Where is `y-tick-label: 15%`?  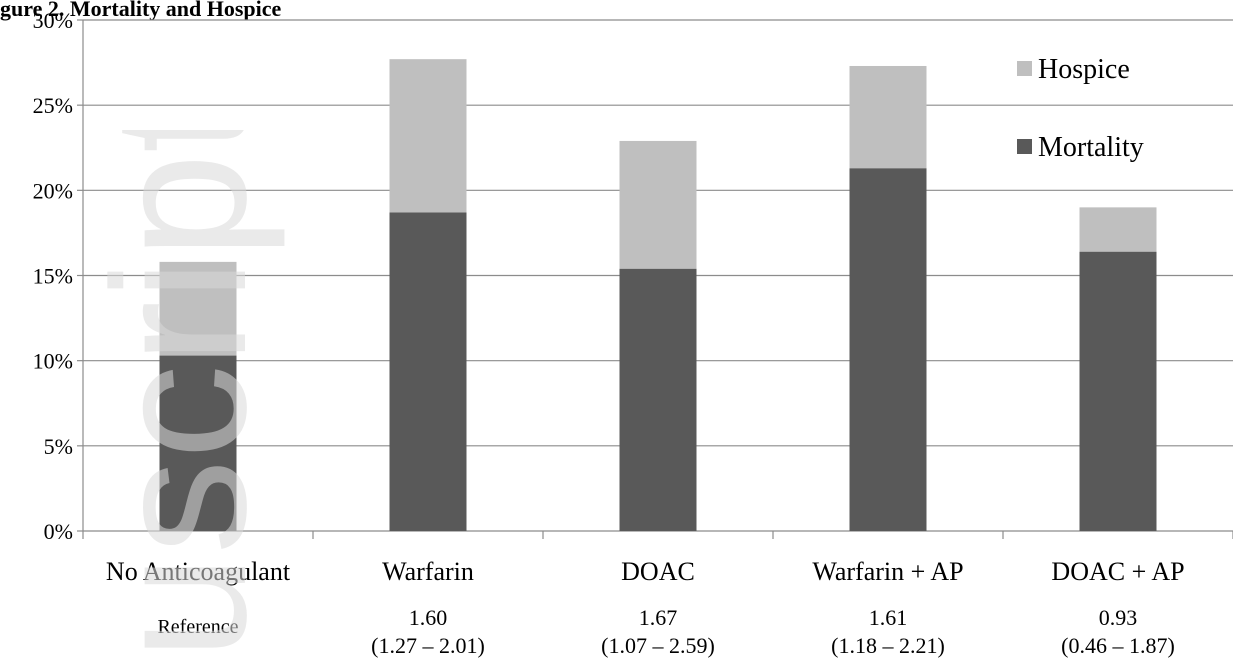 y-tick-label: 15% is located at coordinates (53, 276).